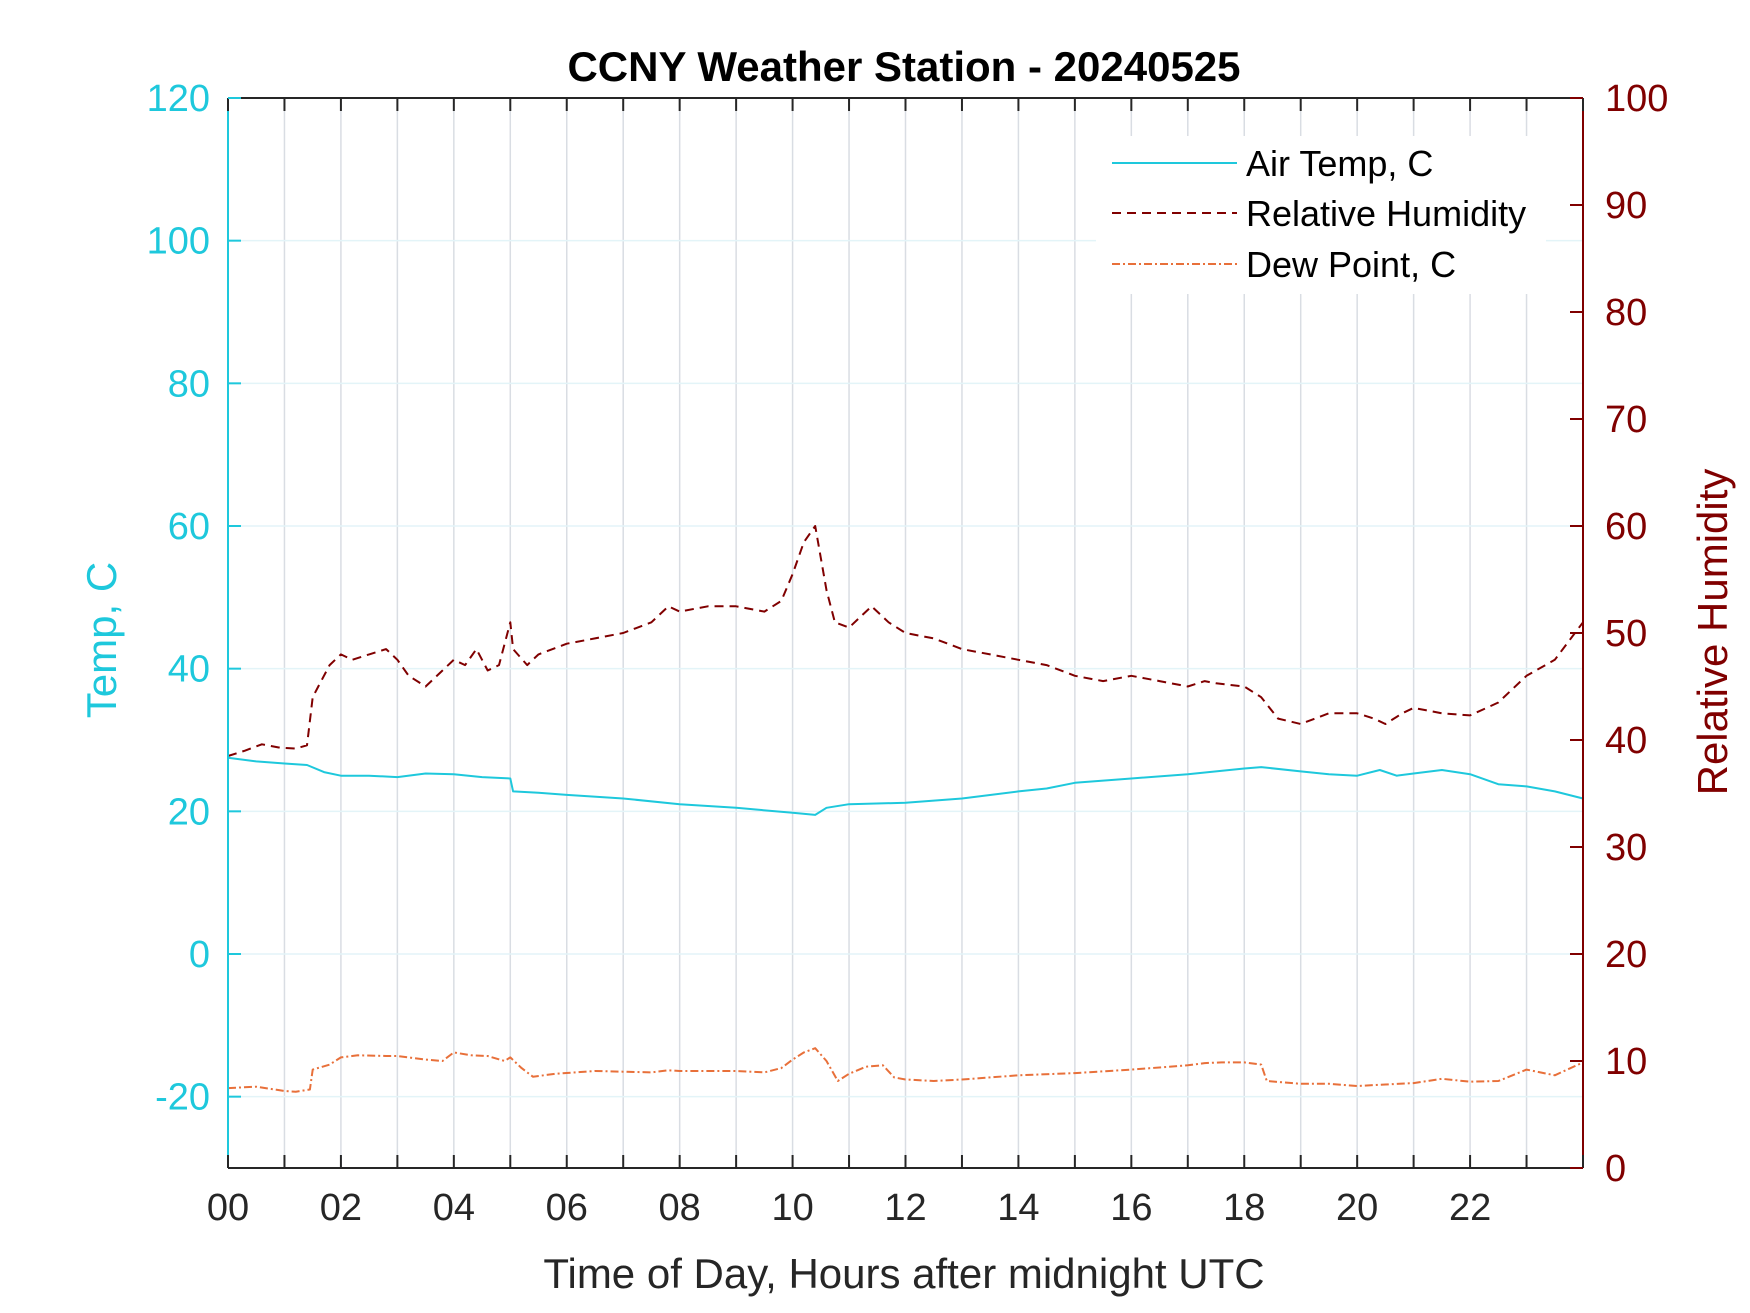 This screenshot has width=1750, height=1313. What do you see at coordinates (567, 1208) in the screenshot?
I see `x-tick-label: 06` at bounding box center [567, 1208].